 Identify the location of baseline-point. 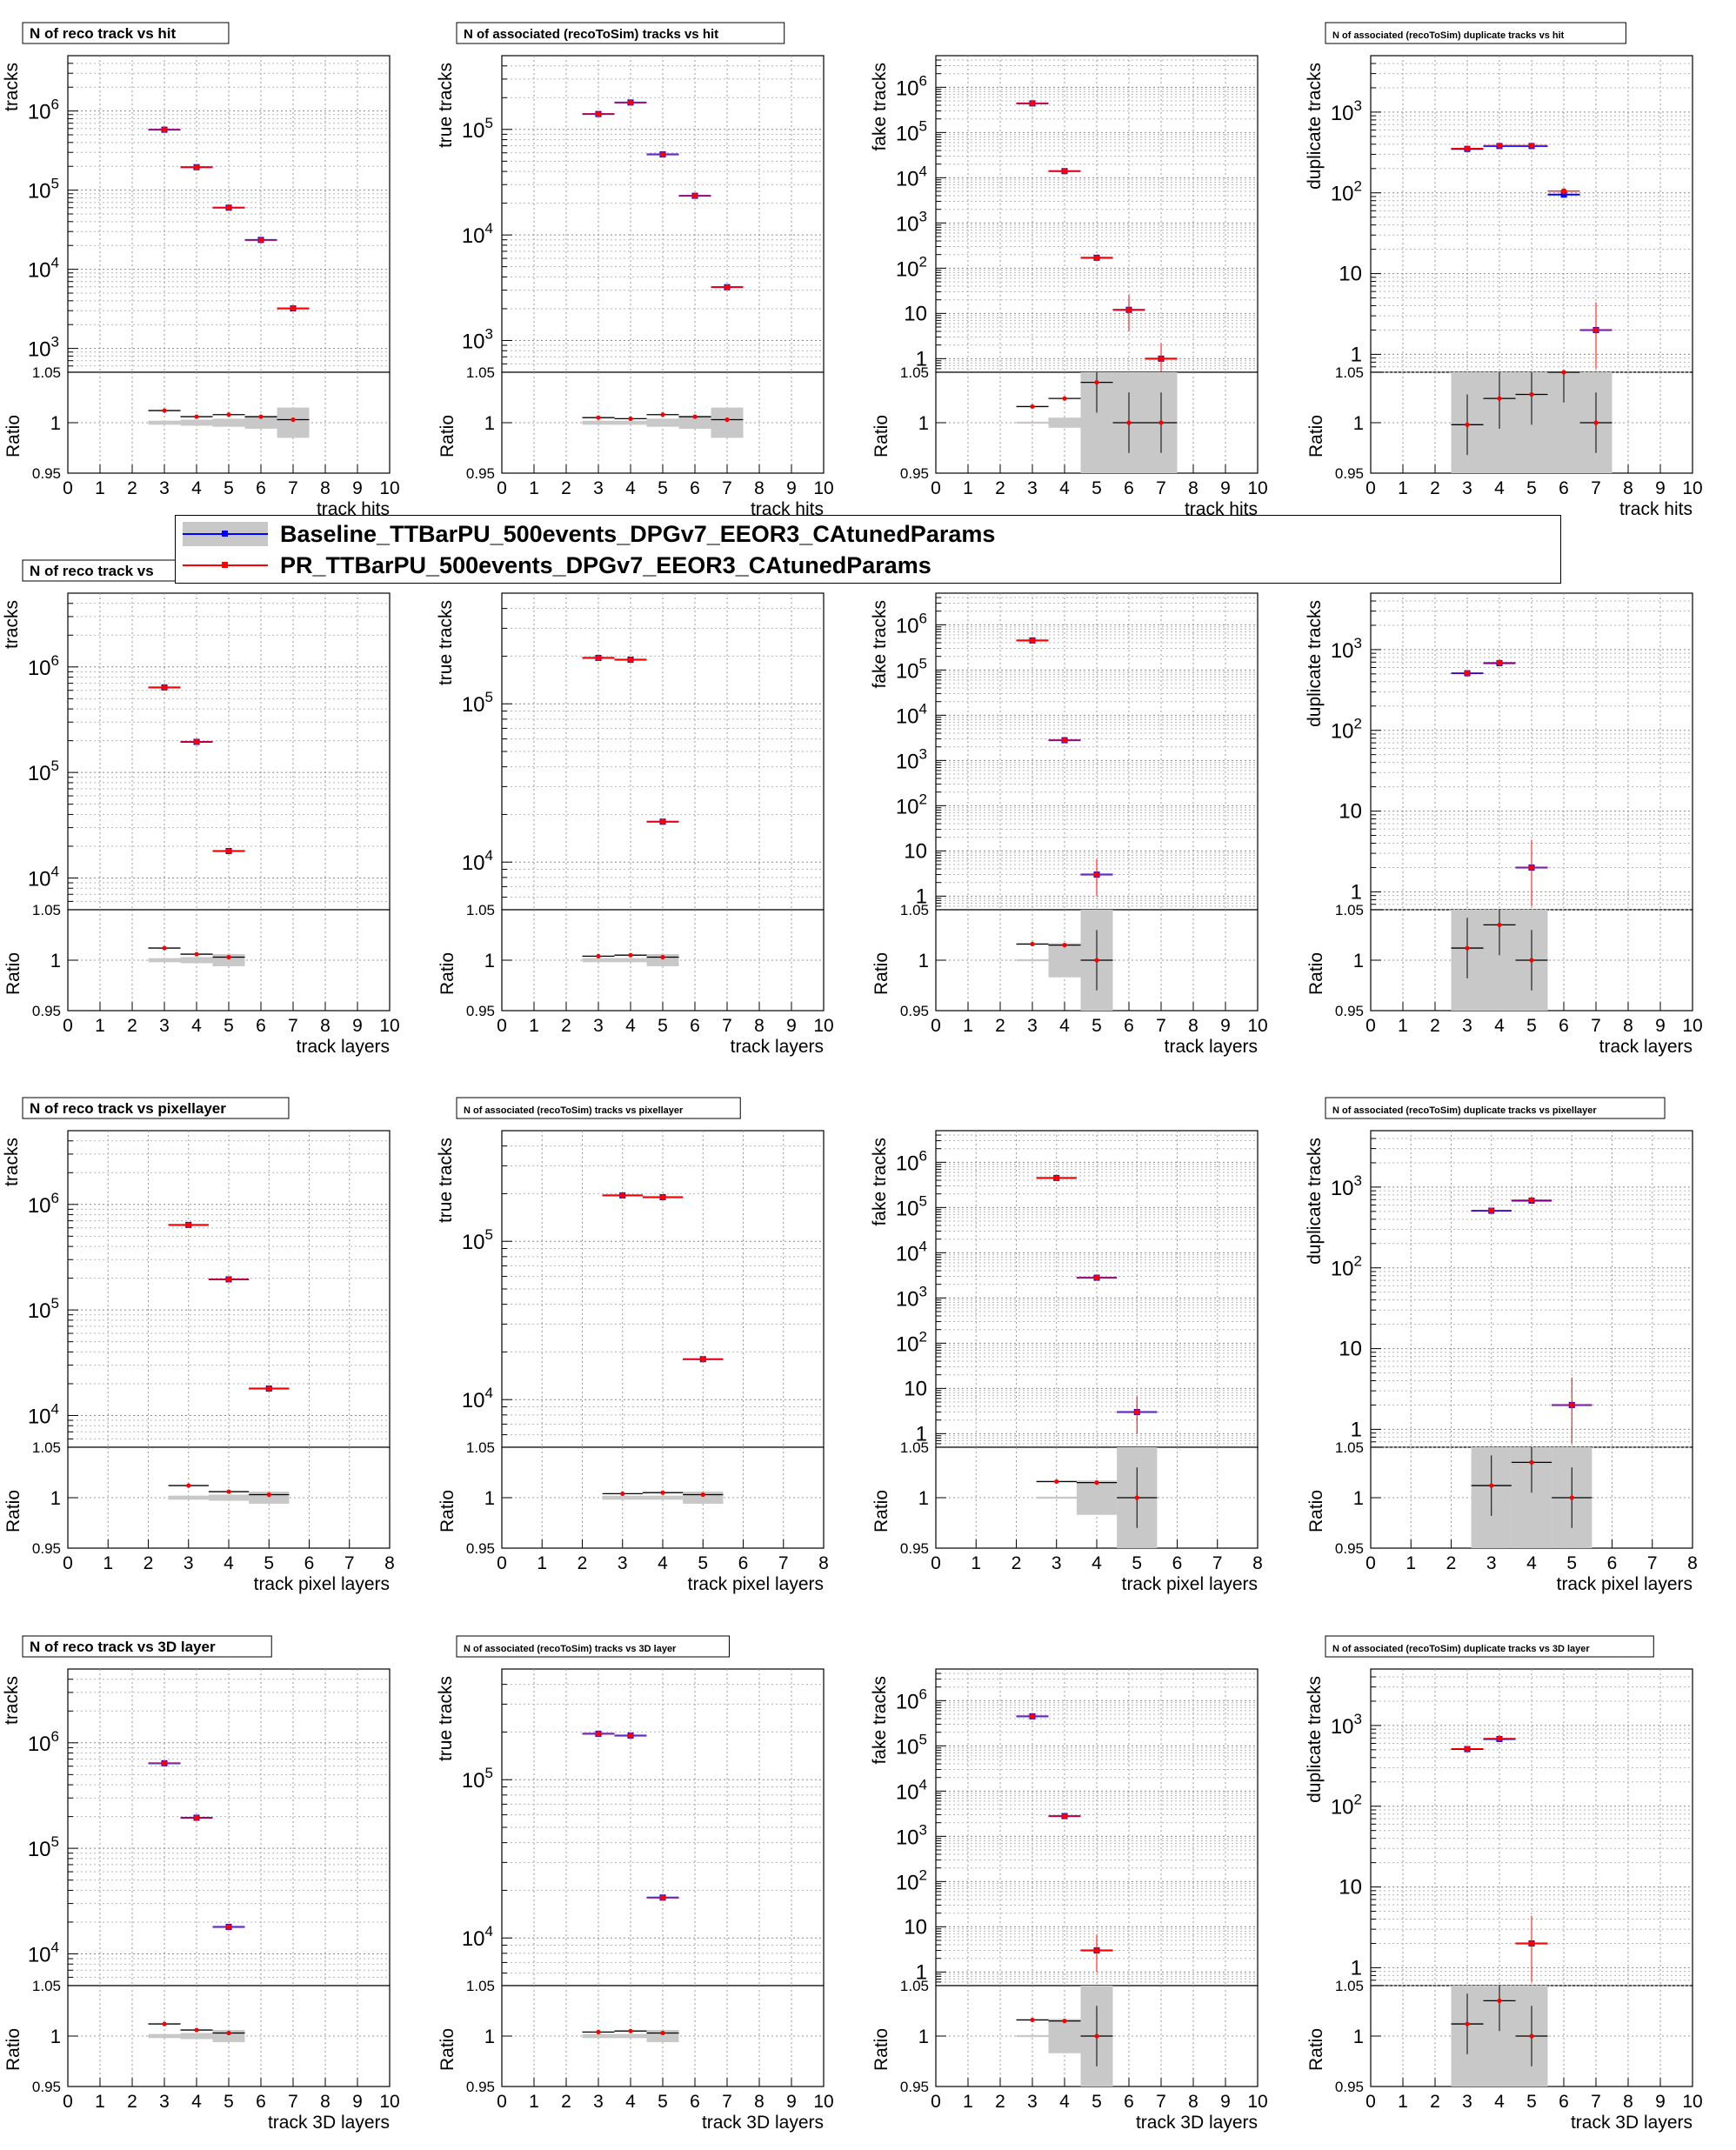
(1563, 194).